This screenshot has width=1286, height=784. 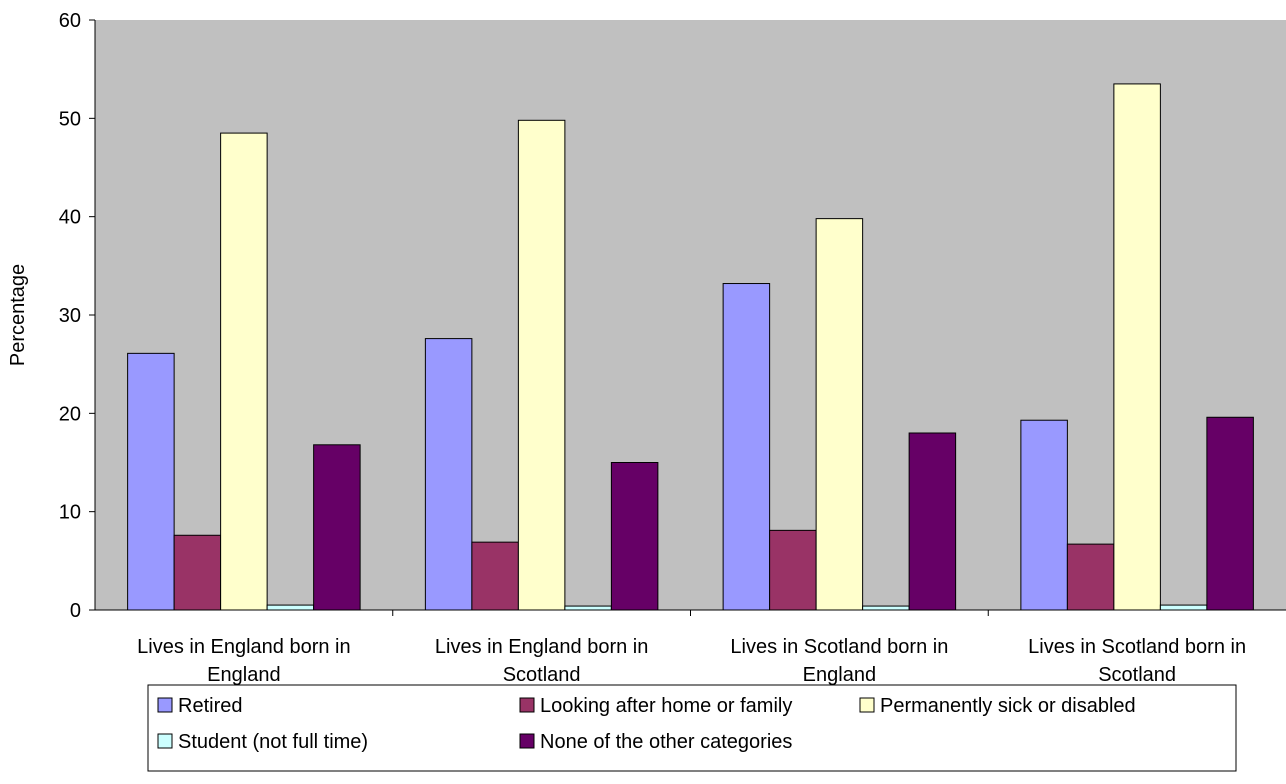 I want to click on y-tick-label: 20, so click(x=70, y=414).